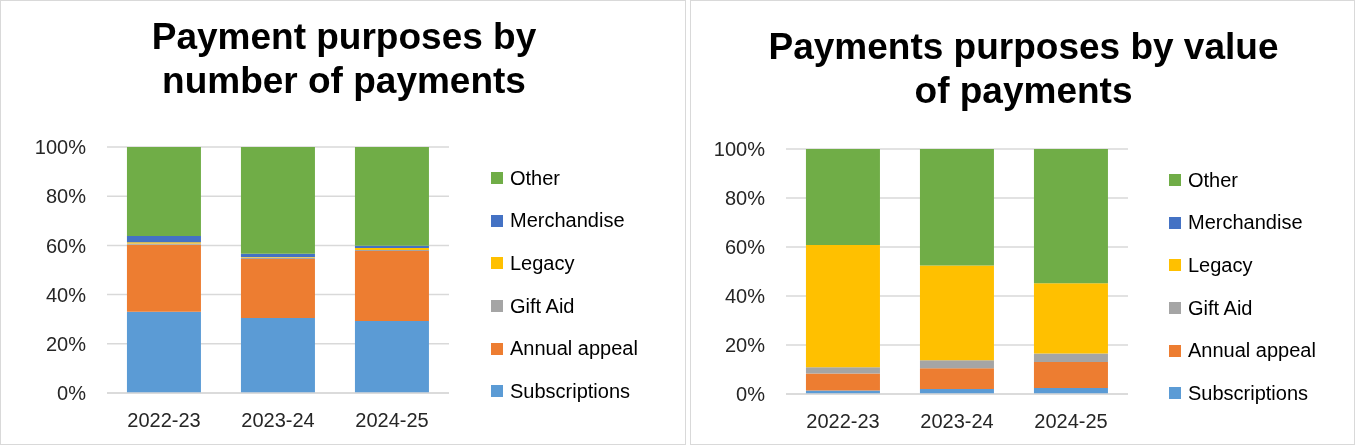 Image resolution: width=1355 pixels, height=445 pixels. I want to click on chart-title: Payment purposes by number of payments, so click(344, 59).